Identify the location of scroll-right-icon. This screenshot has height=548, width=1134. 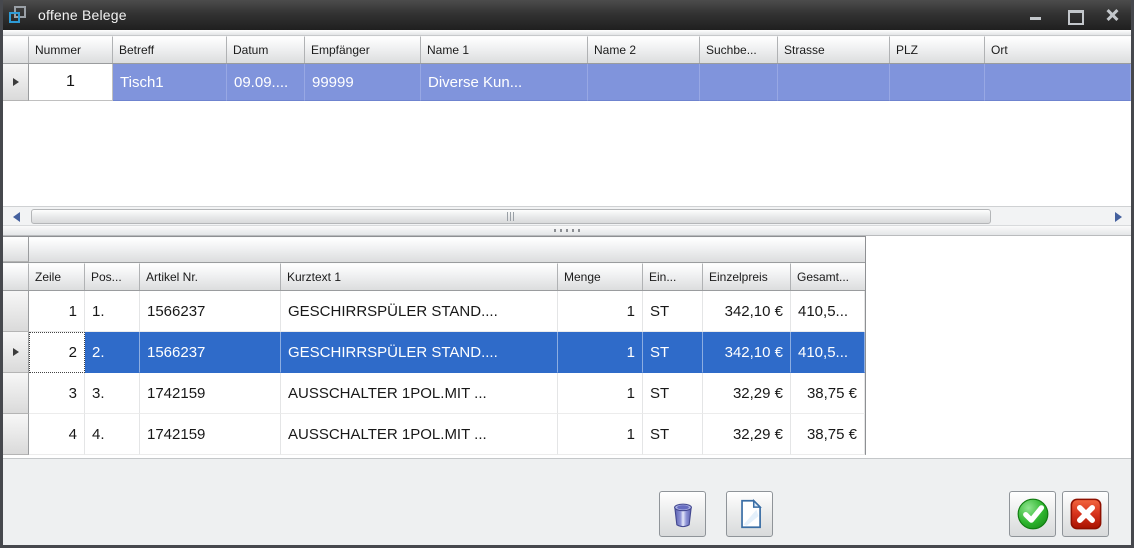
(1118, 217).